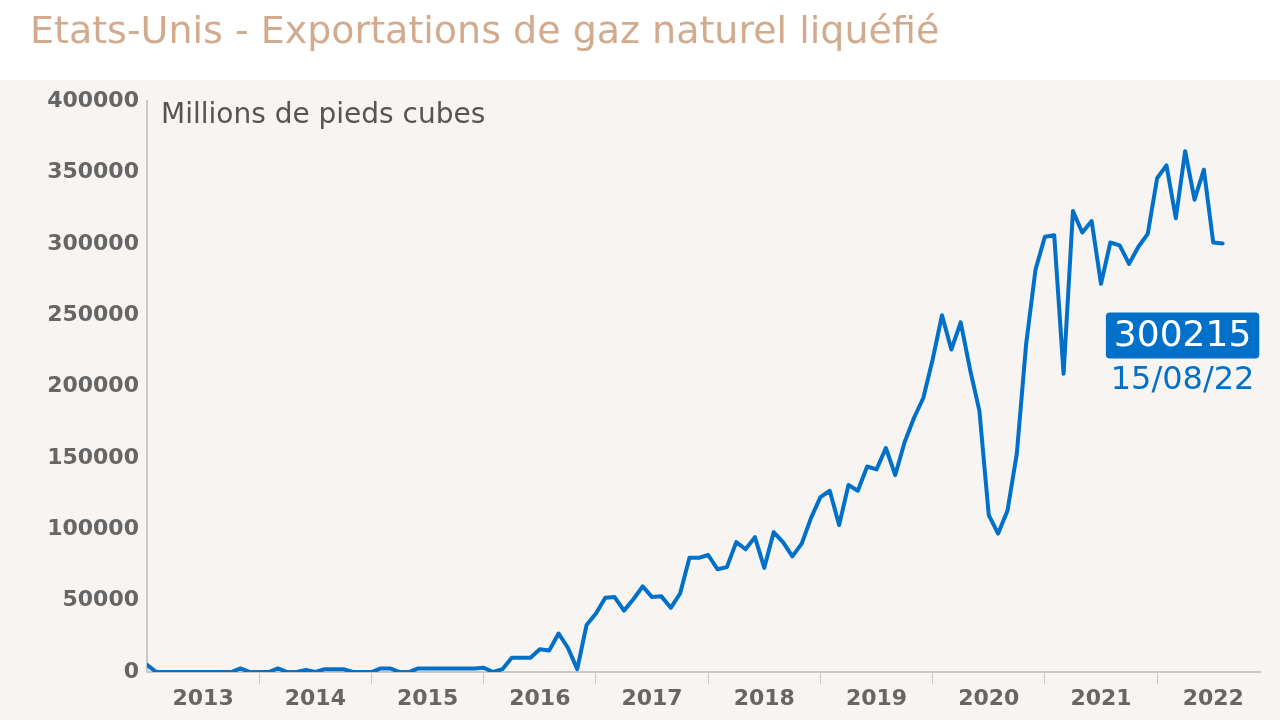 The height and width of the screenshot is (720, 1280). What do you see at coordinates (93, 171) in the screenshot?
I see `y-tick-label: 350000` at bounding box center [93, 171].